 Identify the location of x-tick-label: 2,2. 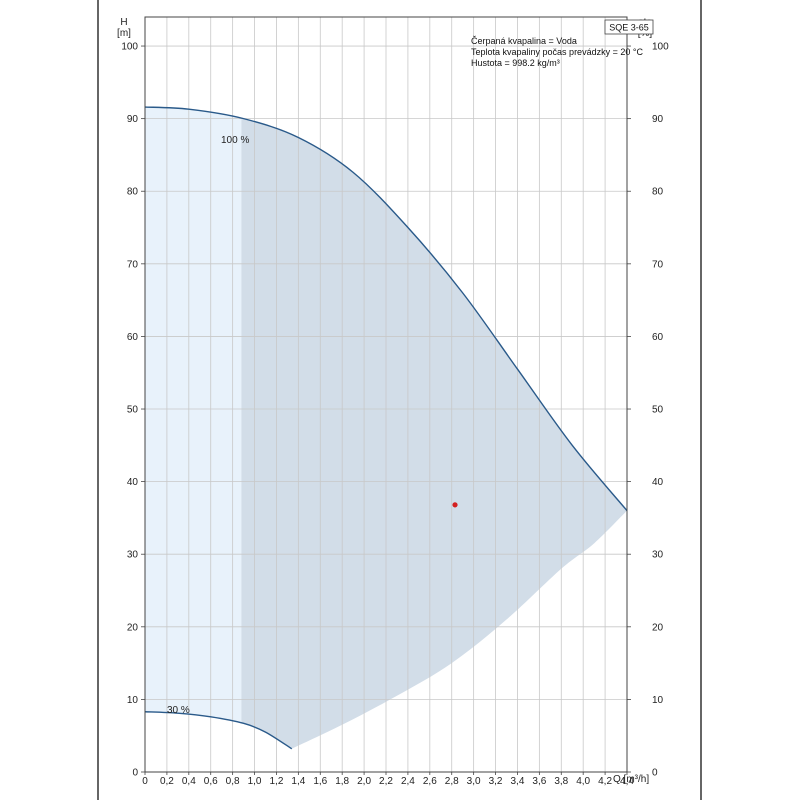
(386, 781).